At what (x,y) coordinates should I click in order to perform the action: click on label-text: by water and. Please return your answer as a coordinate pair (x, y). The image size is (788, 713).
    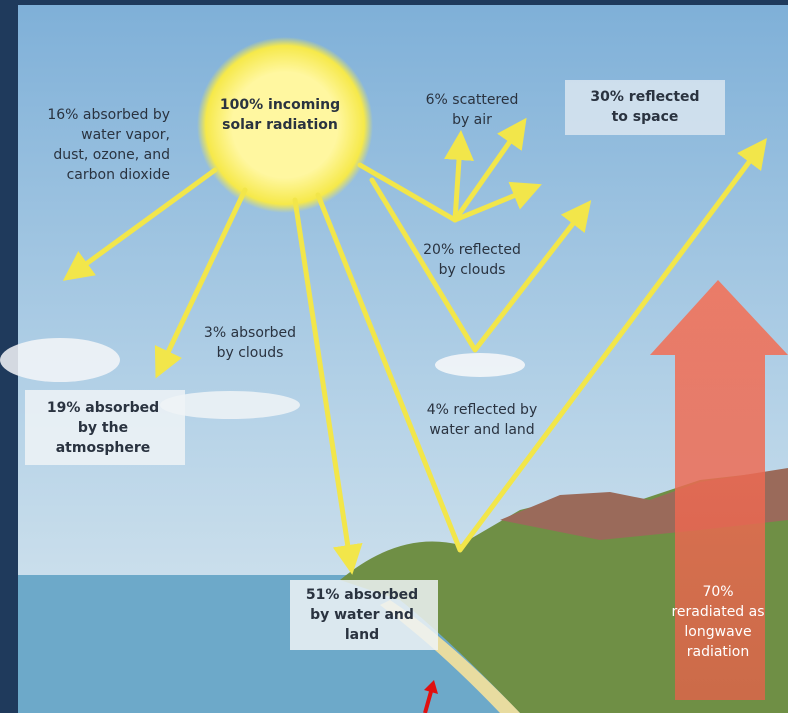
    Looking at the image, I should click on (362, 615).